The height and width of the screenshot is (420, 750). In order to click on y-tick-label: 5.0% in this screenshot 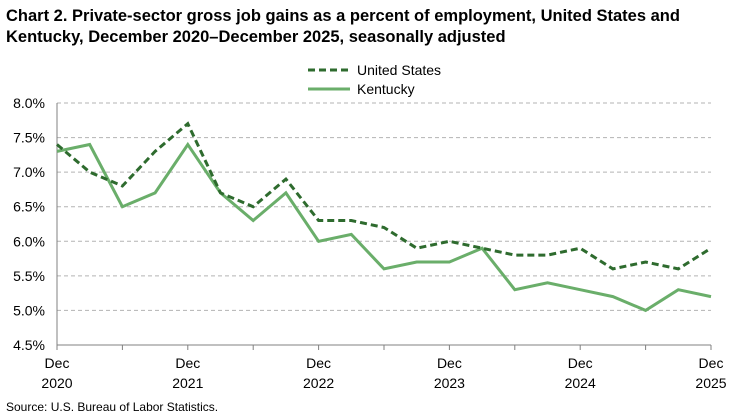, I will do `click(29, 310)`.